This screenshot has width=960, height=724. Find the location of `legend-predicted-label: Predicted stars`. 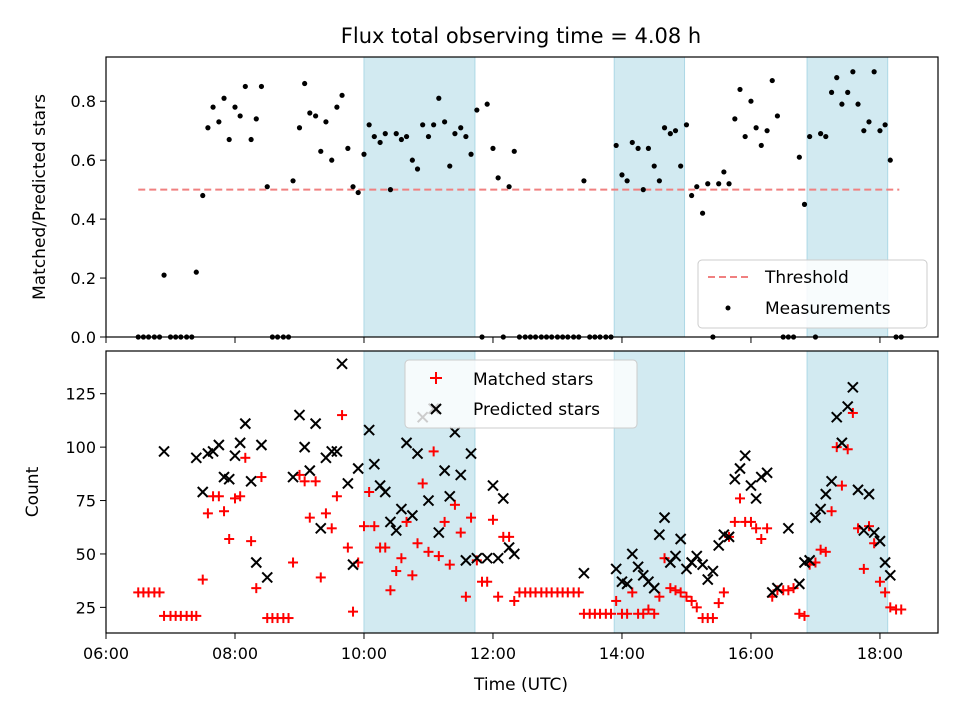

legend-predicted-label: Predicted stars is located at coordinates (536, 410).